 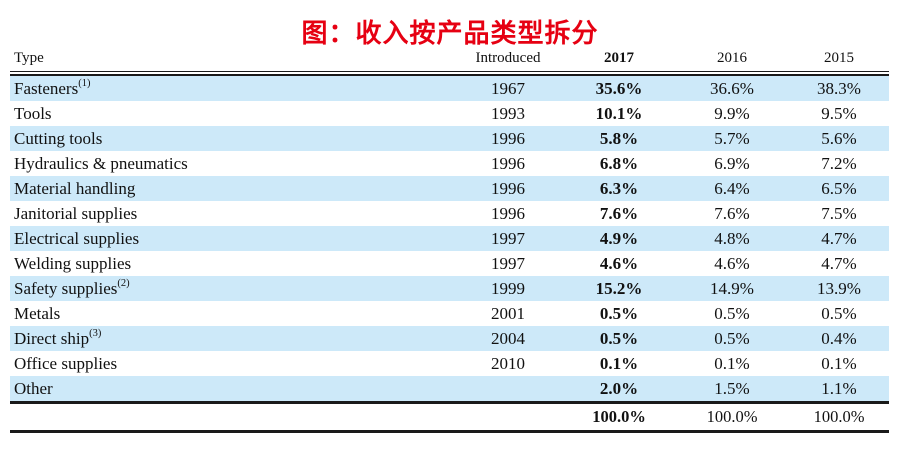 What do you see at coordinates (29, 58) in the screenshot?
I see `col-header-type: Type` at bounding box center [29, 58].